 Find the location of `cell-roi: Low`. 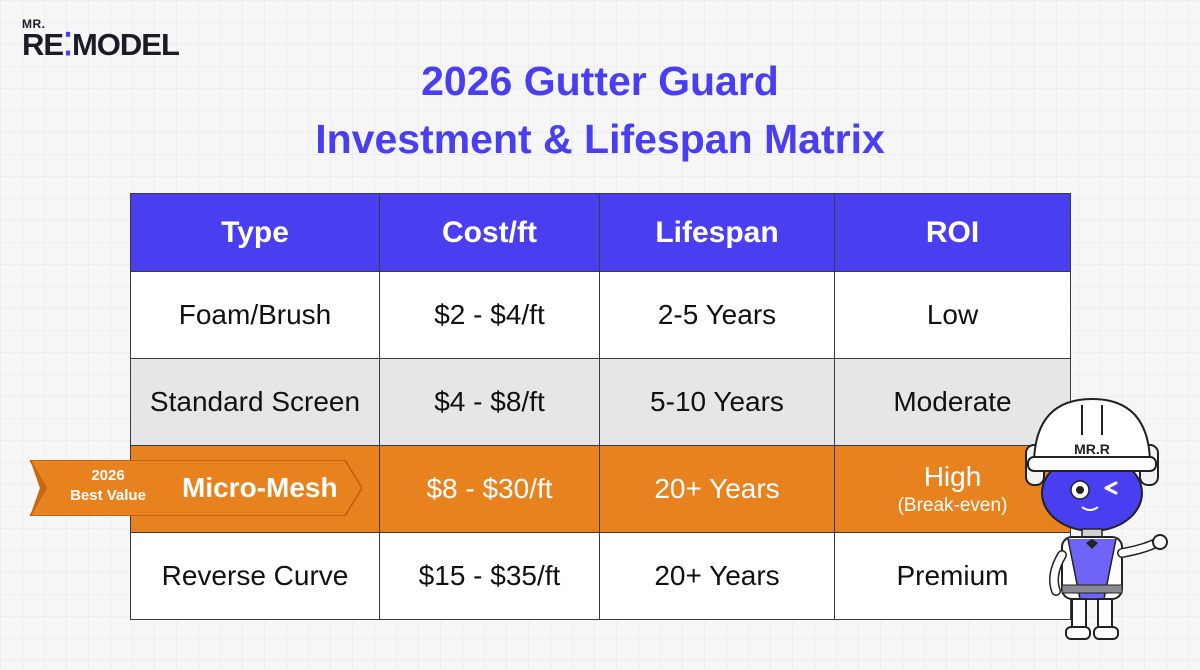

cell-roi: Low is located at coordinates (952, 315).